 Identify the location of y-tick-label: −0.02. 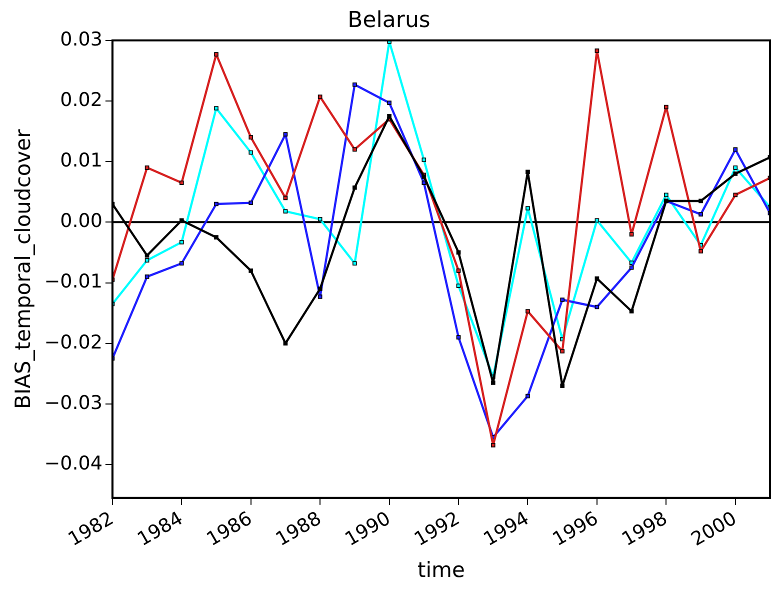
(73, 342).